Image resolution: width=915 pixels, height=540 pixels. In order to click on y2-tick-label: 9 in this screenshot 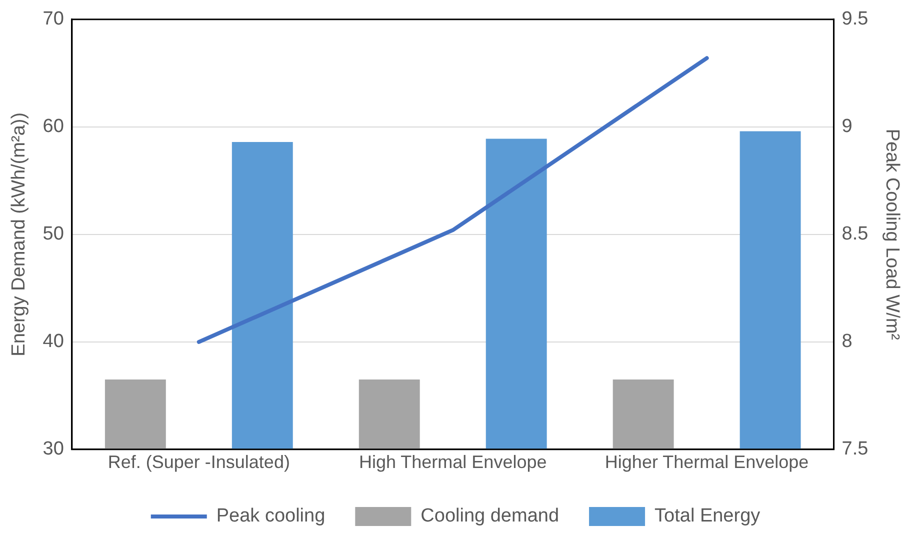, I will do `click(847, 127)`.